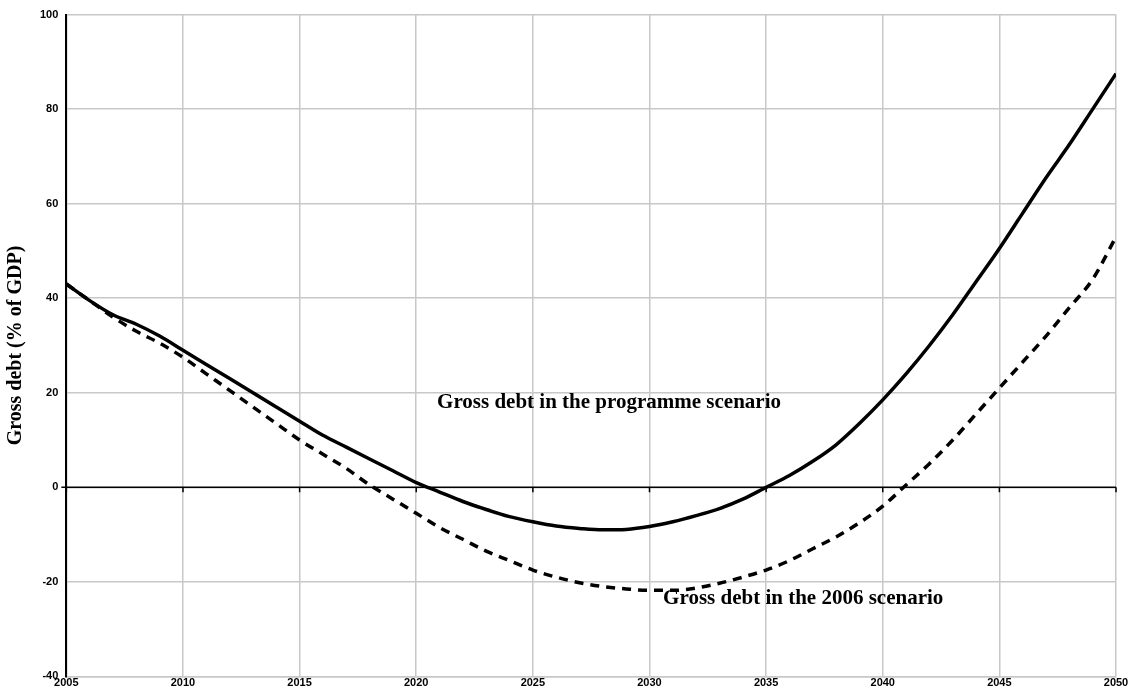 The image size is (1134, 691). I want to click on y-axis-title: Gross debt (% of GDP), so click(15, 345).